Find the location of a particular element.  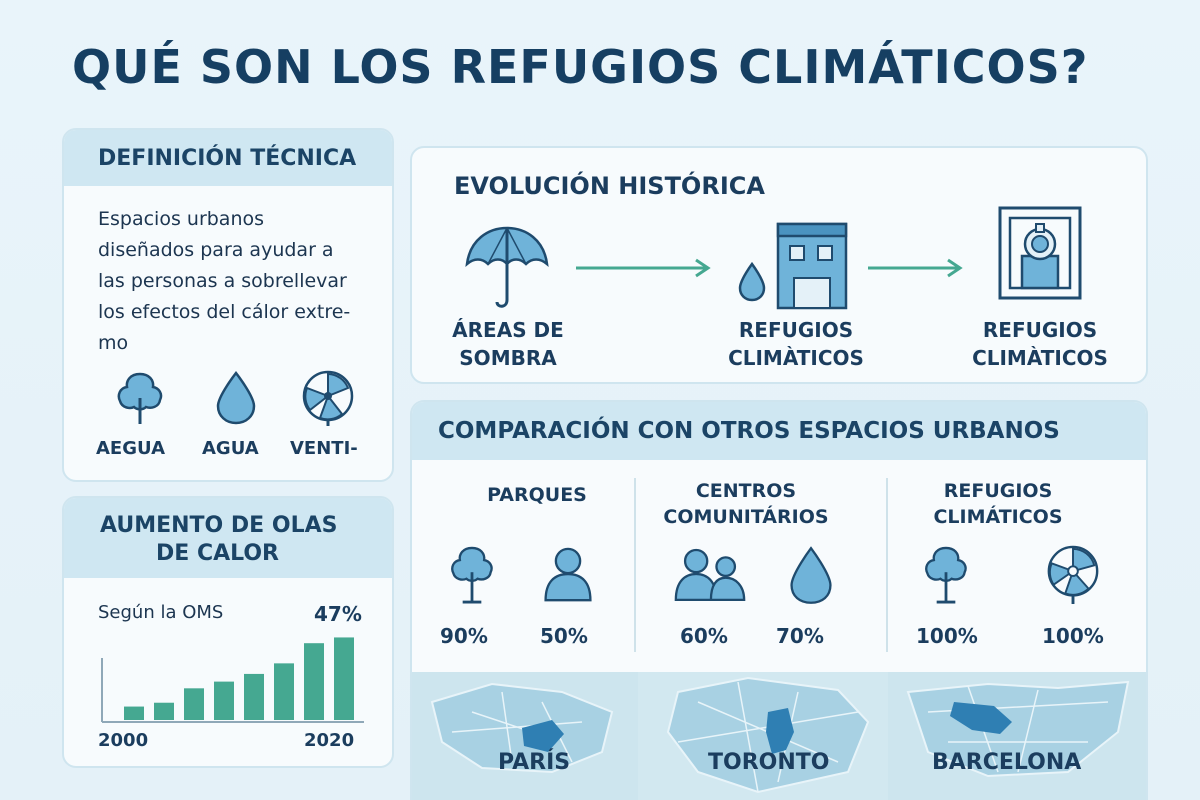

heat-source: Según la OMS is located at coordinates (161, 612).